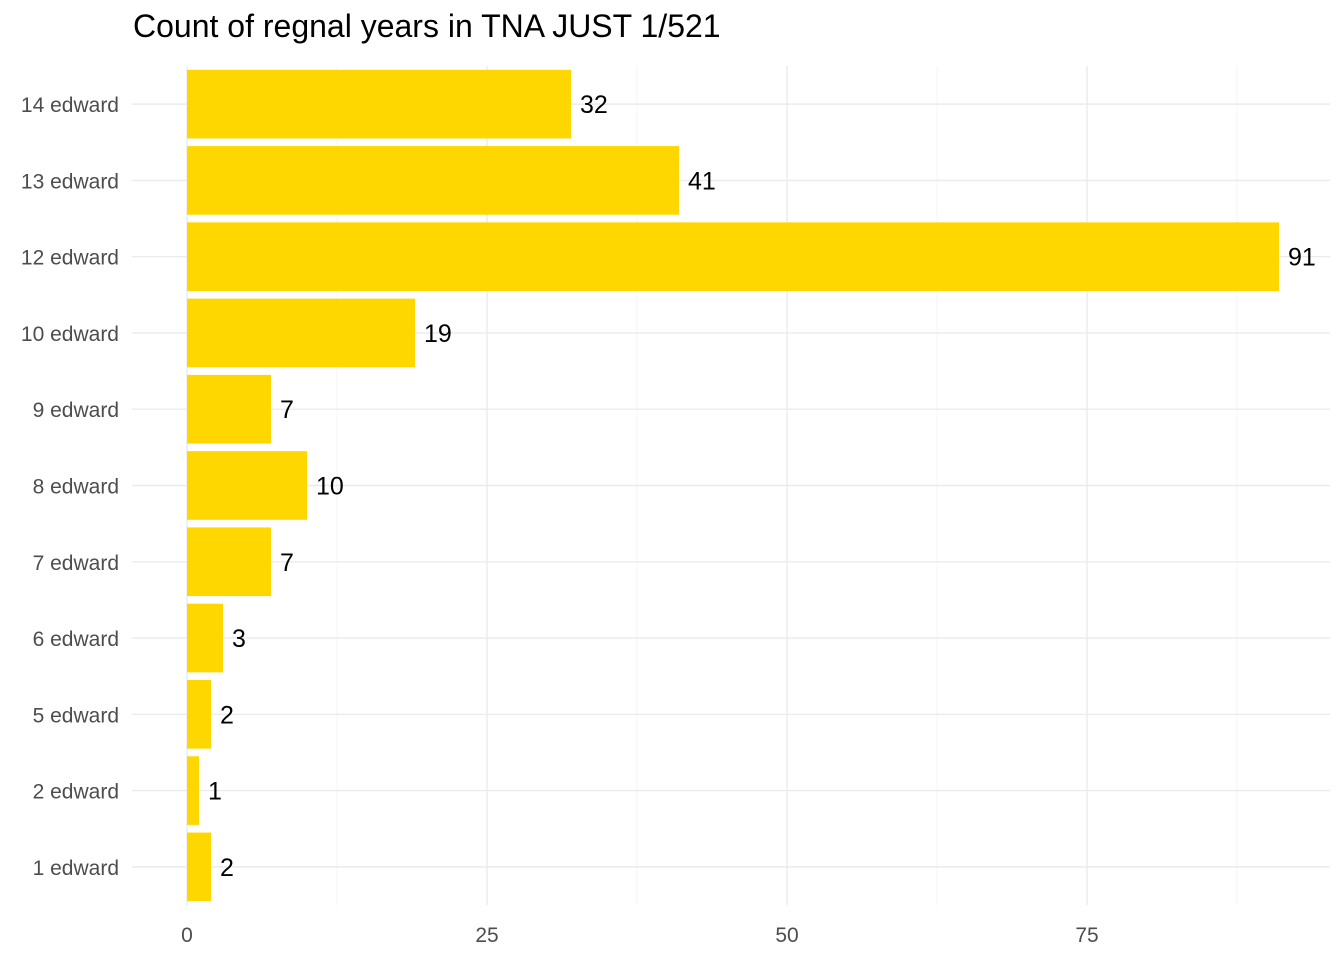 The image size is (1344, 960). I want to click on y-tick-label: 5 edward, so click(76, 715).